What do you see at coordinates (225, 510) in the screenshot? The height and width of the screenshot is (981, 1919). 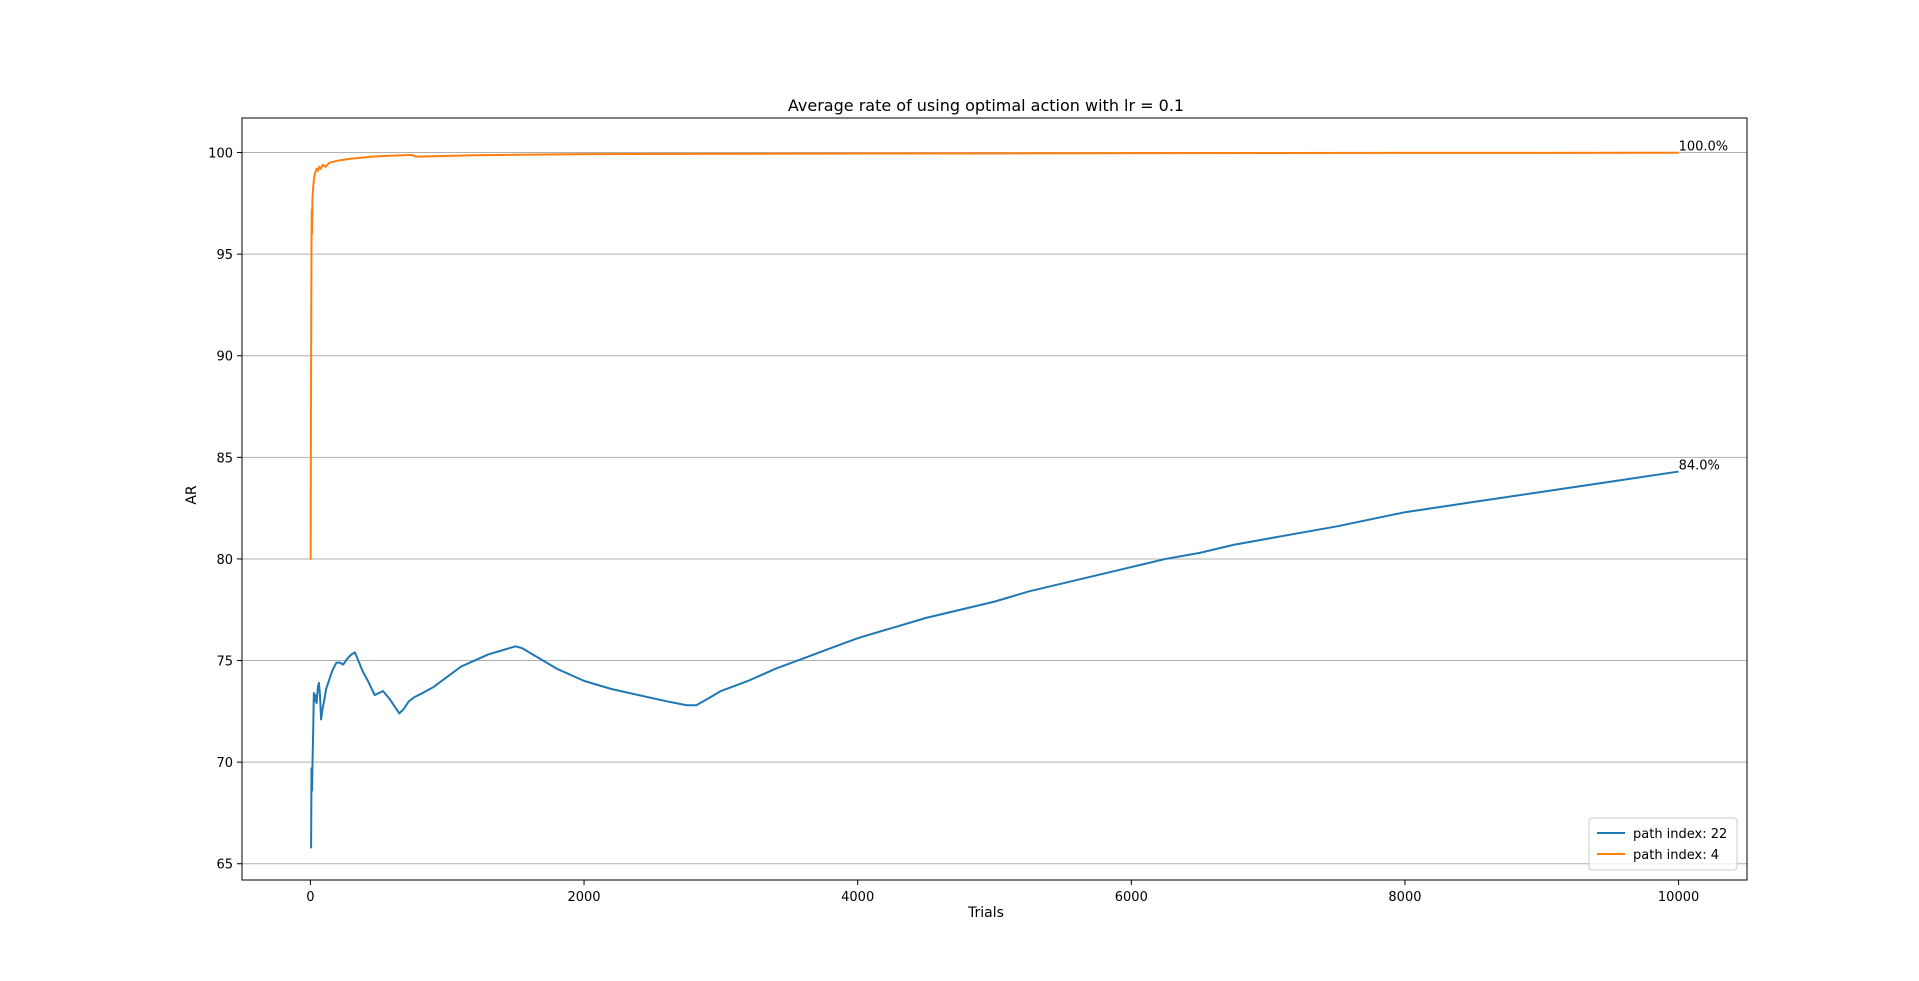 I see `y-axis-ticks: 65 70 75 80 85 90 95 100` at bounding box center [225, 510].